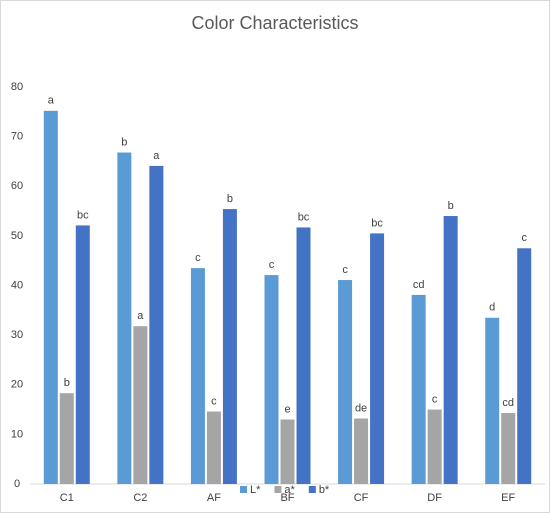  Describe the element at coordinates (17, 137) in the screenshot. I see `y-tick-label: 70` at that location.